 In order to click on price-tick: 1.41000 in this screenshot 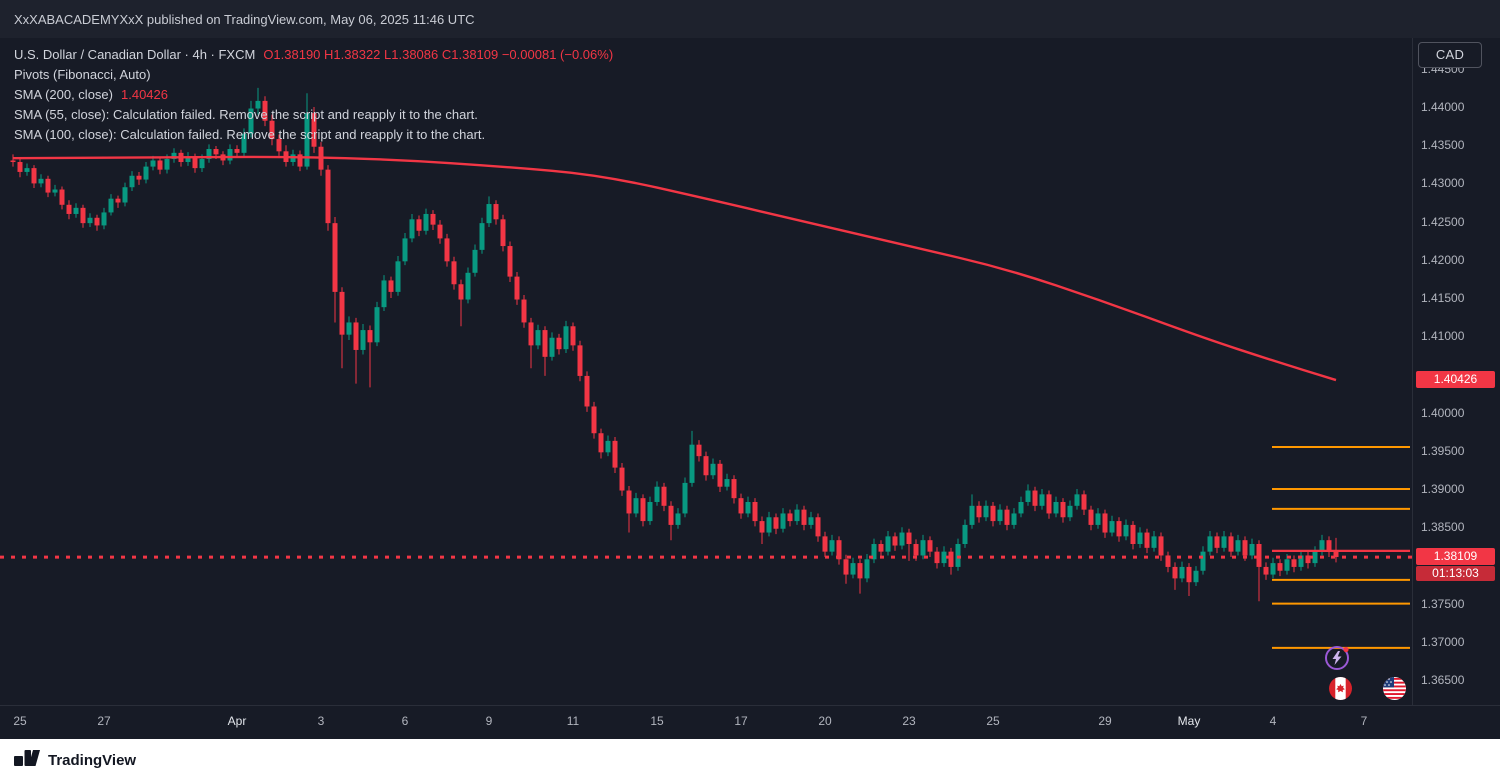, I will do `click(1443, 336)`.